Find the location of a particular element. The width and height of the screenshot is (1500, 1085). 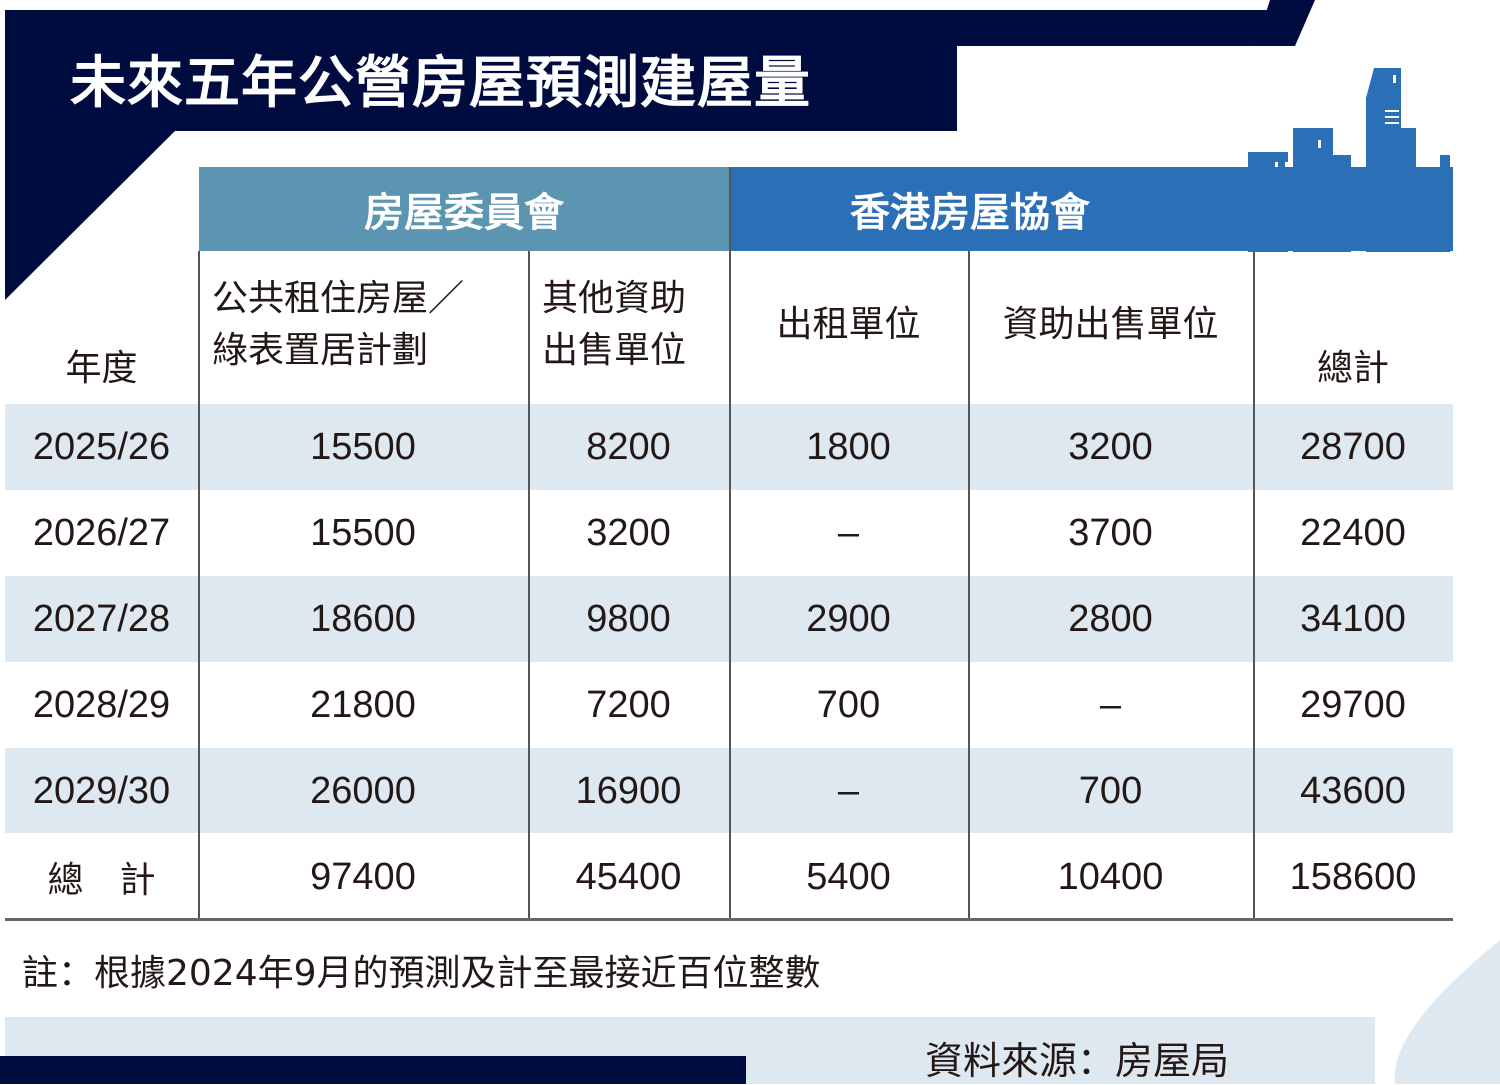

table-cell: 34100 is located at coordinates (1353, 618).